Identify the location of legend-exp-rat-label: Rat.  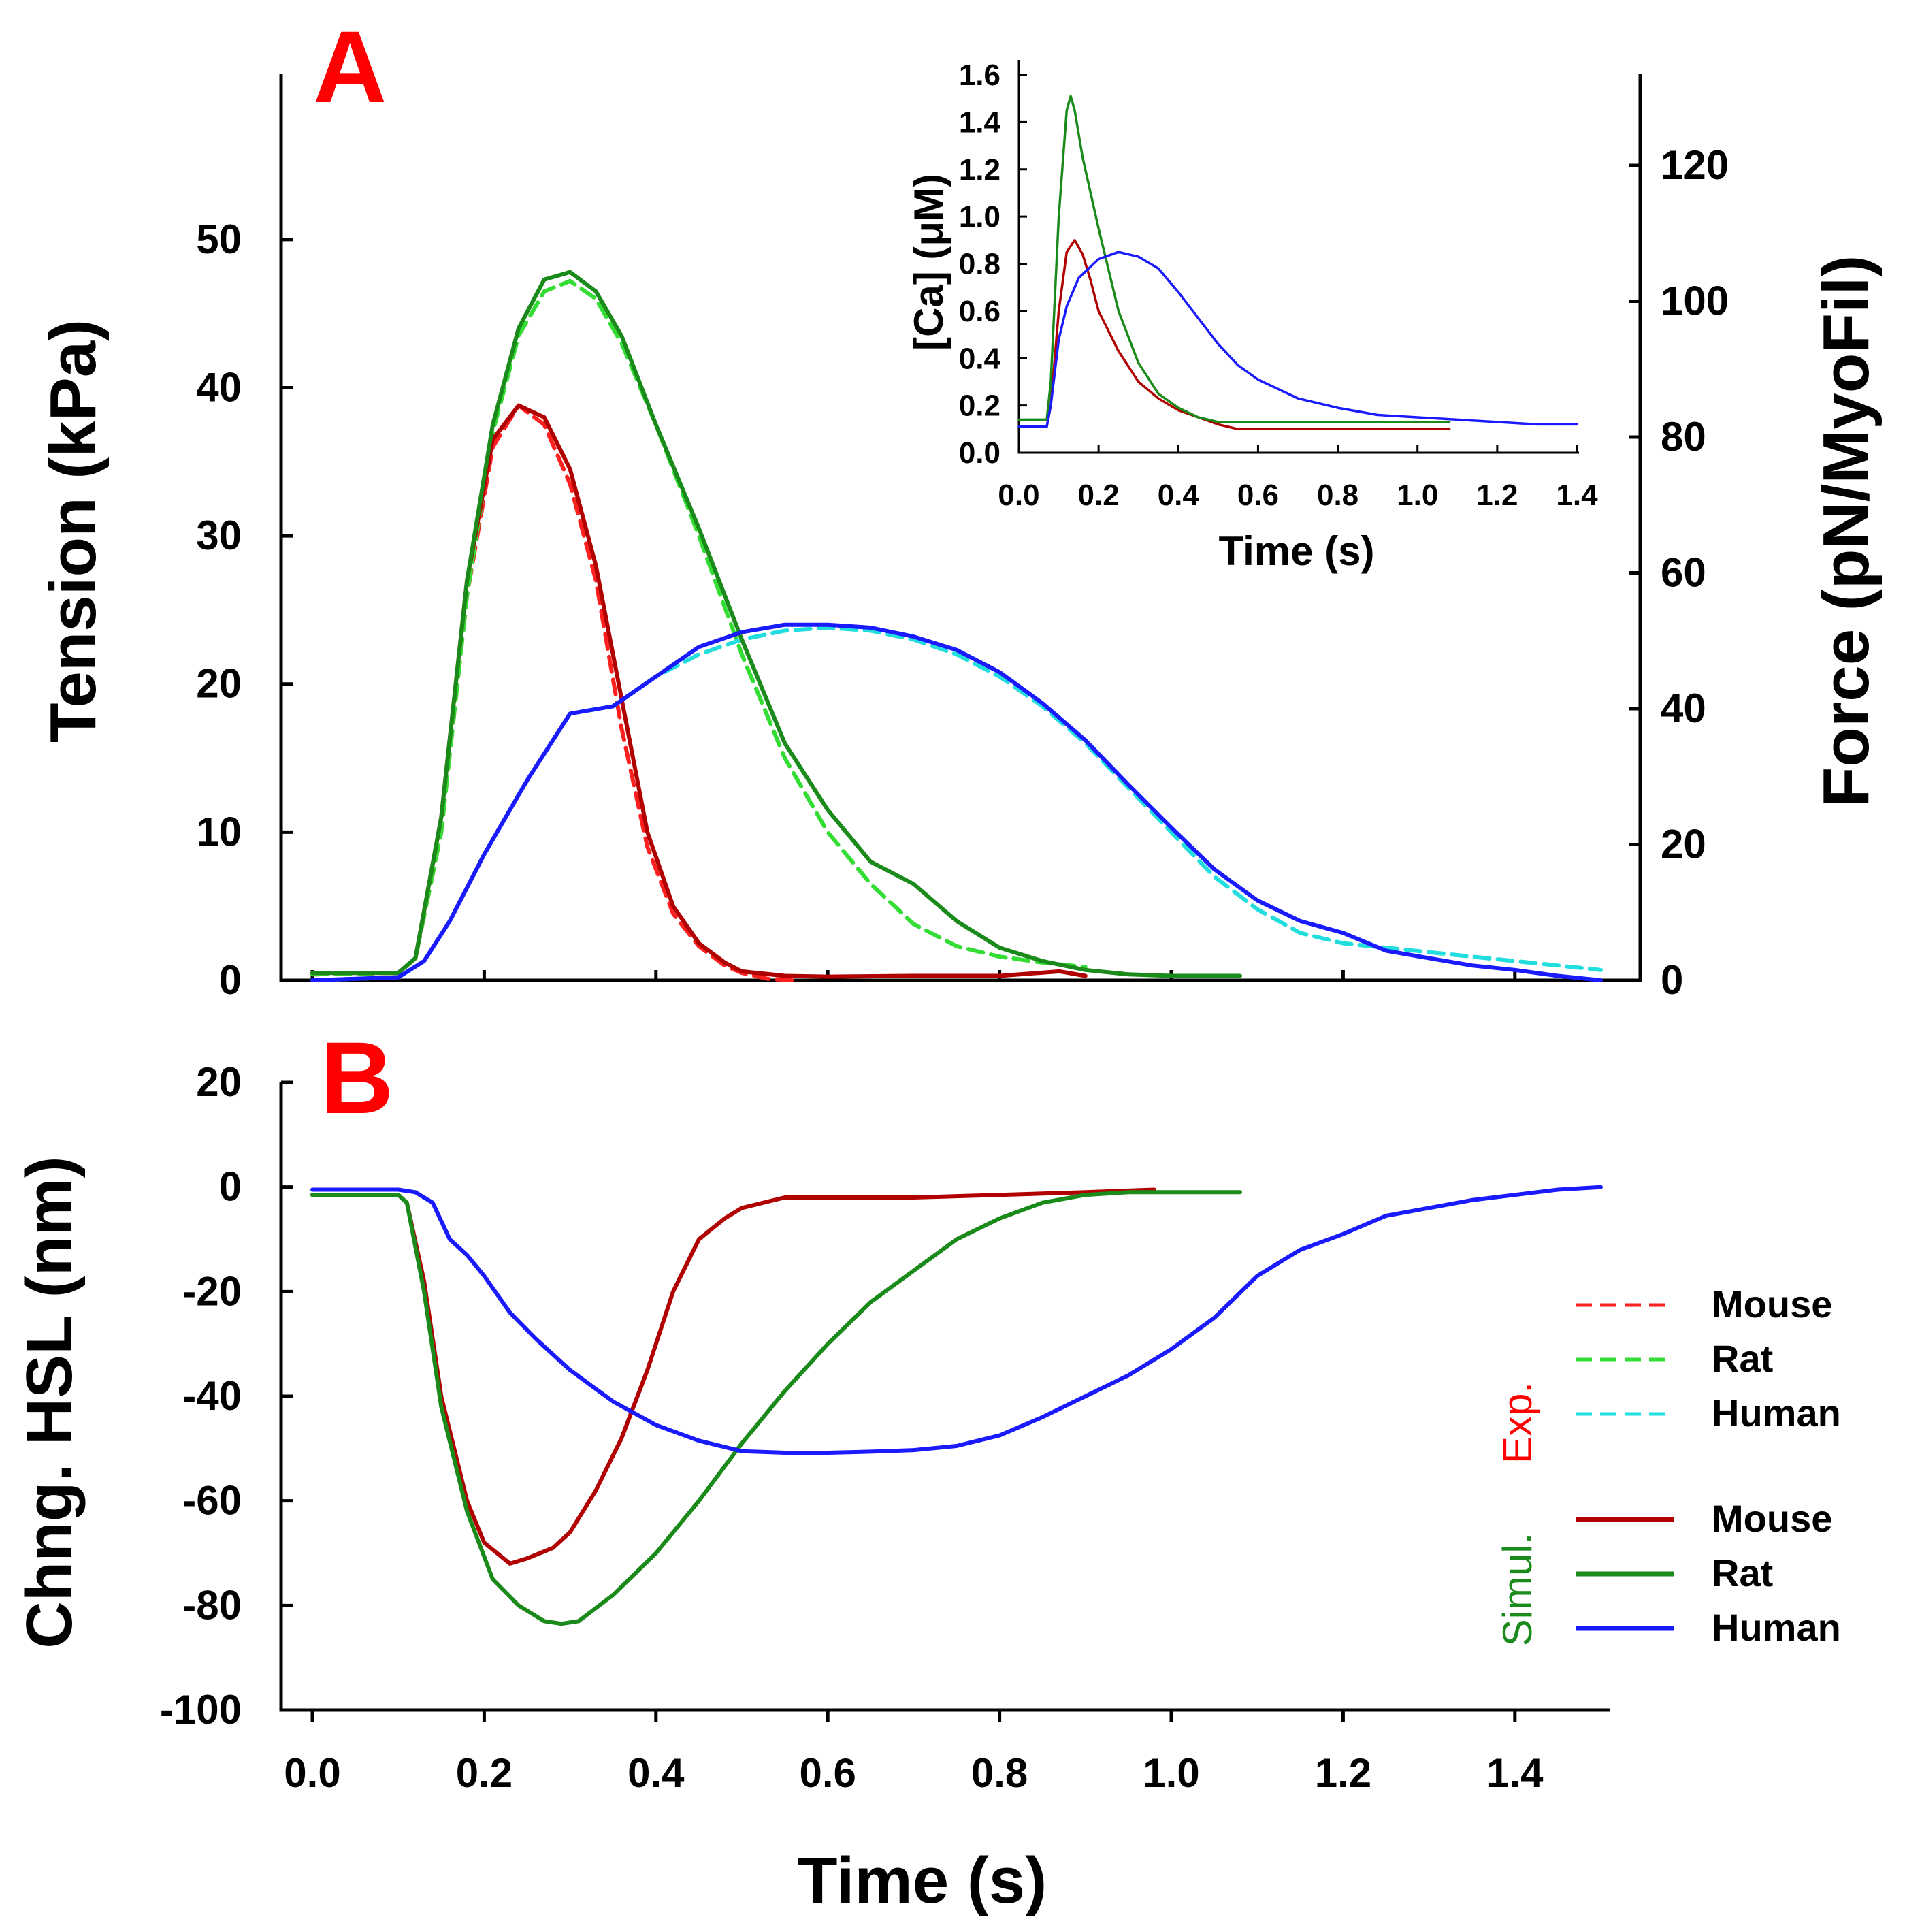
(1742, 1358).